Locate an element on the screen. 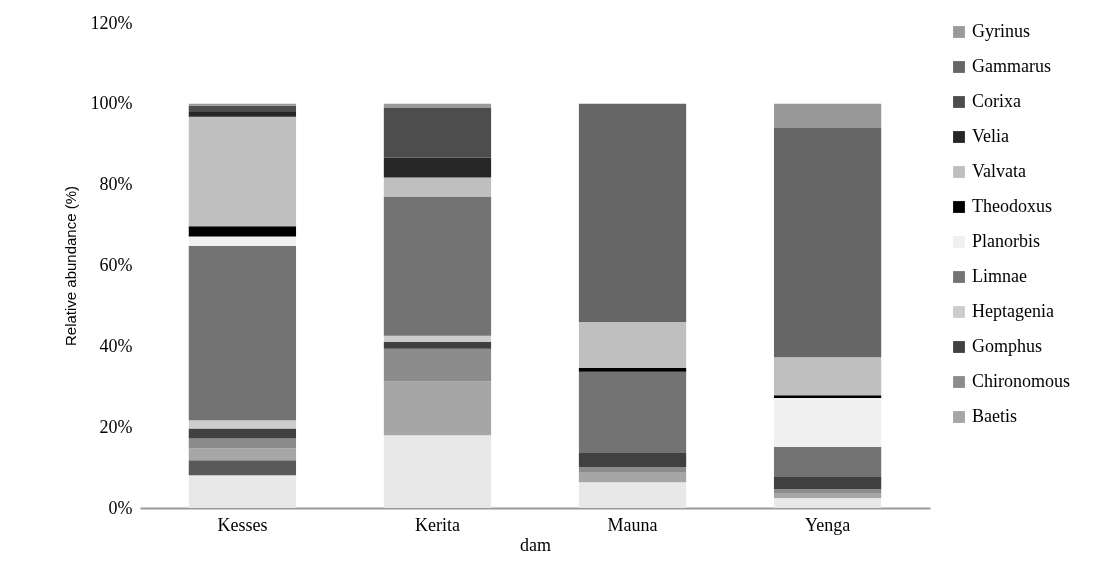  y-tick-label: 0% is located at coordinates (120, 507).